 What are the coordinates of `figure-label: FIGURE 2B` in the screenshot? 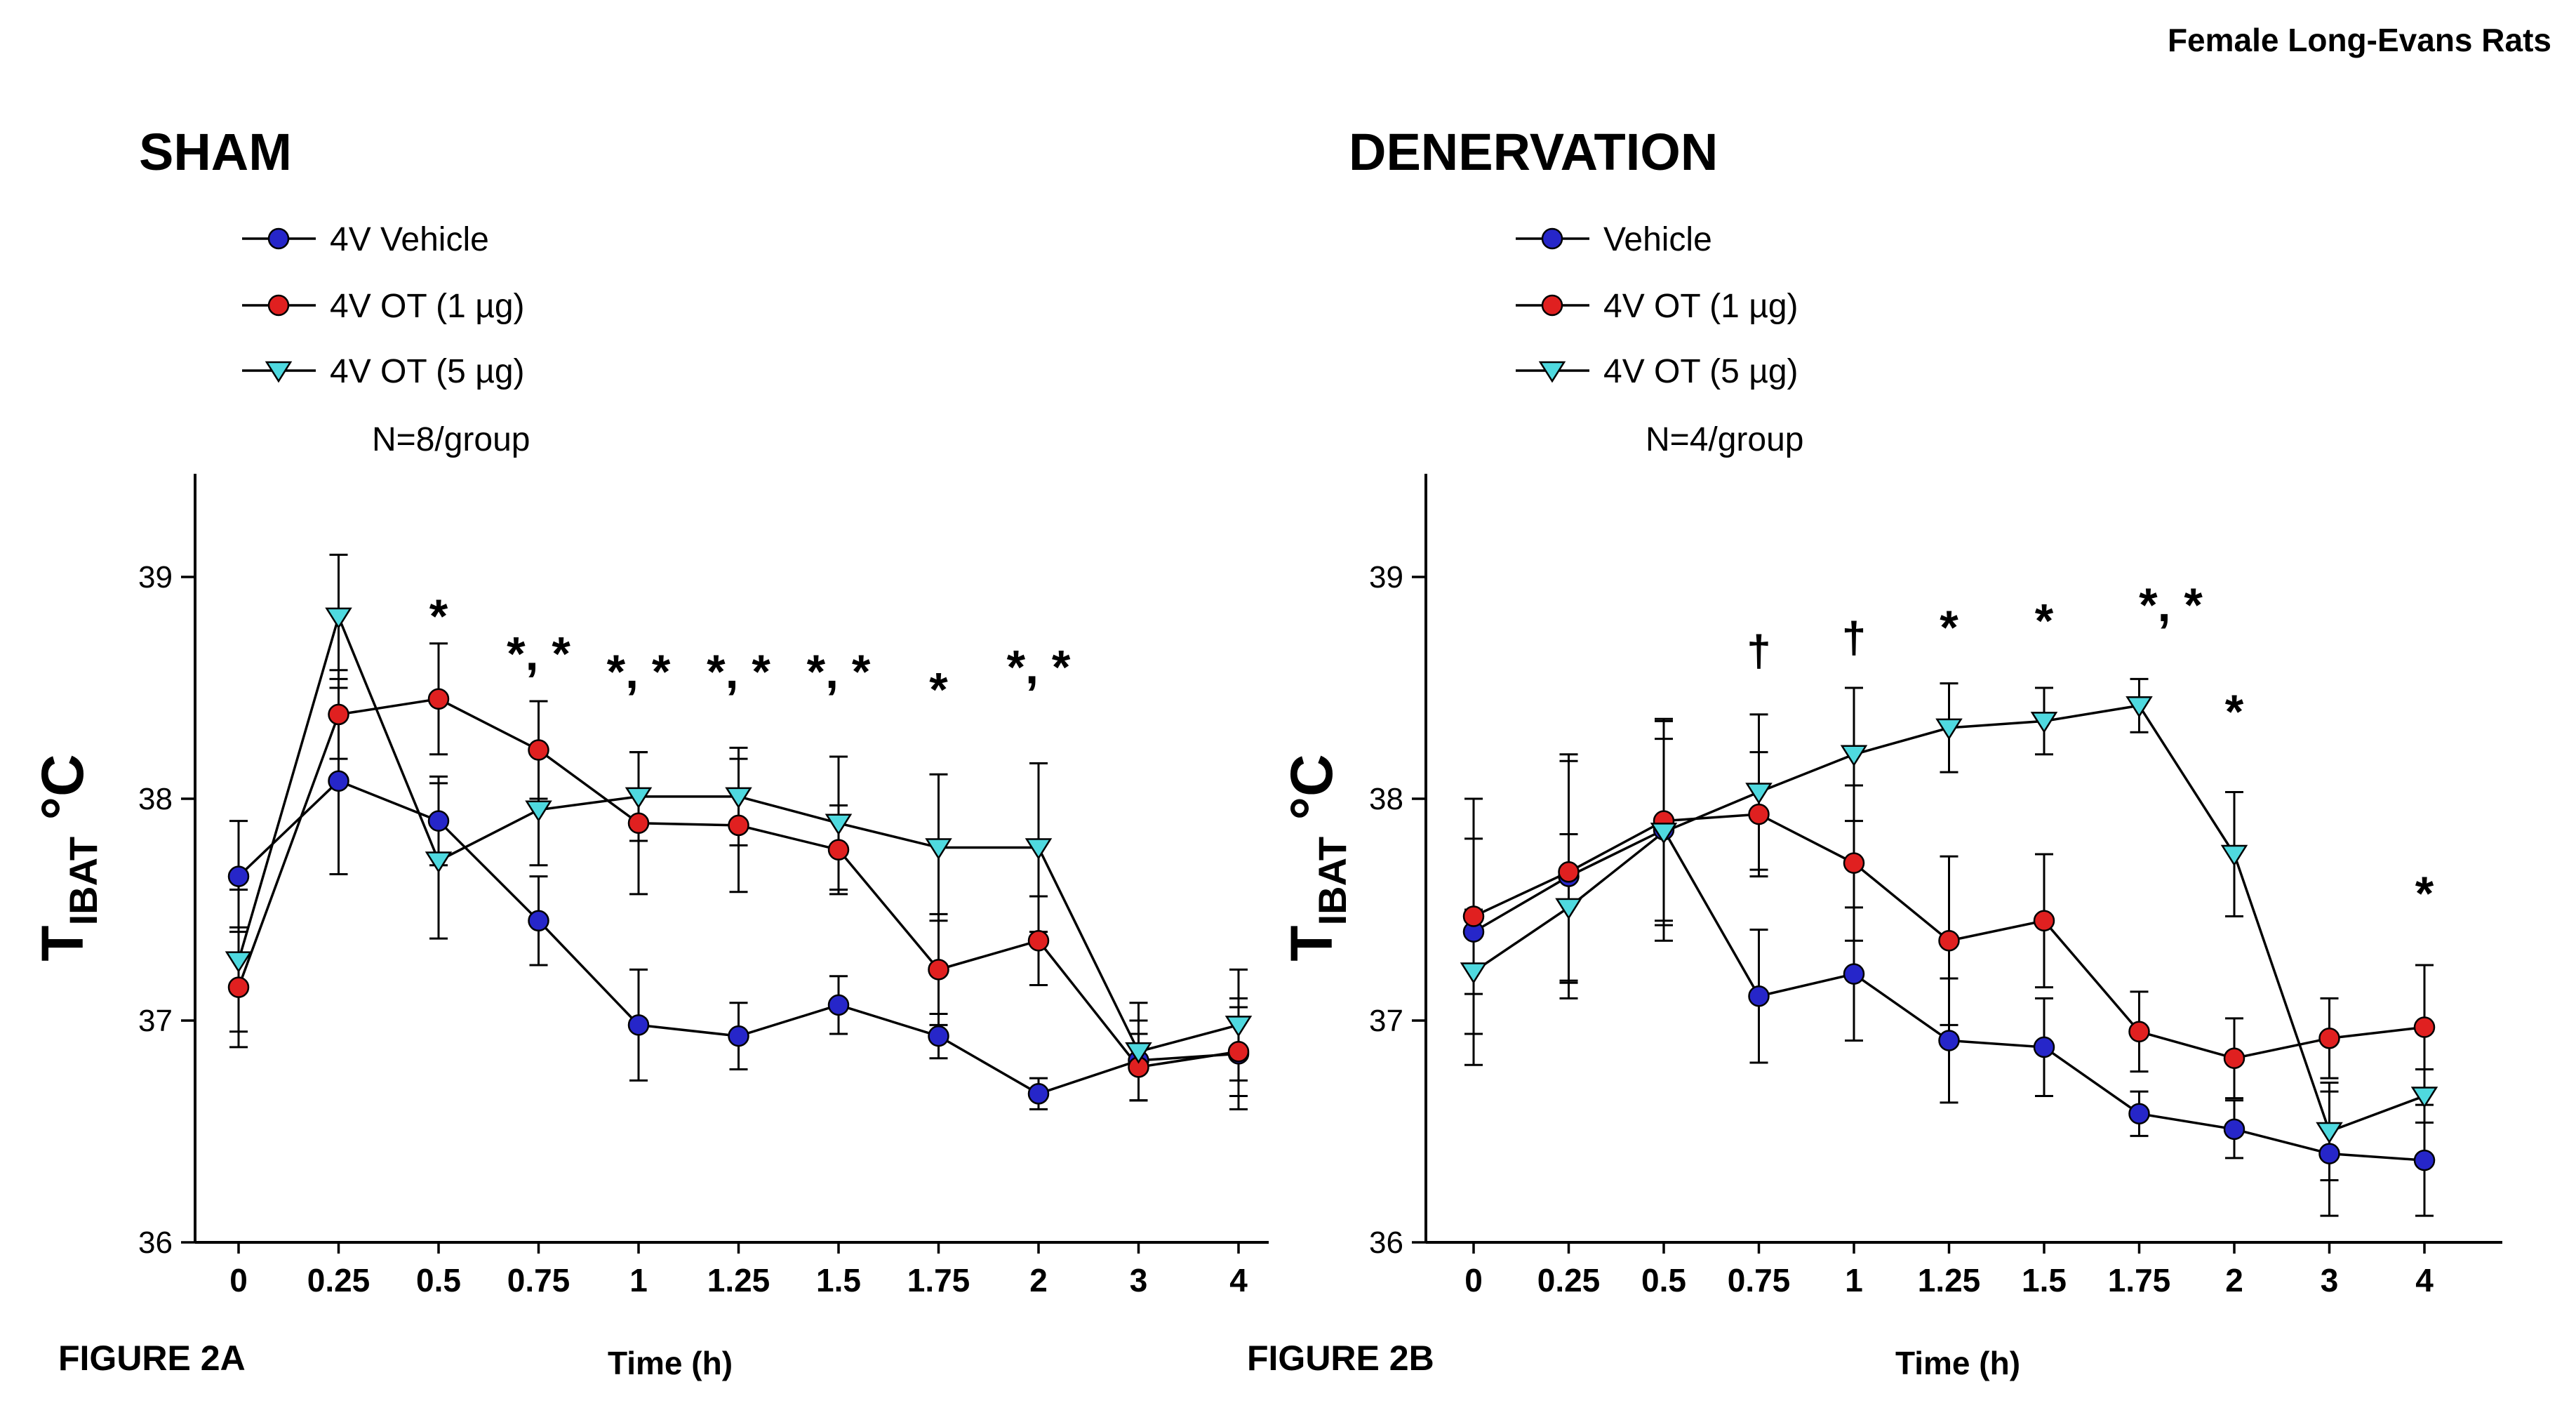 It's located at (1340, 1358).